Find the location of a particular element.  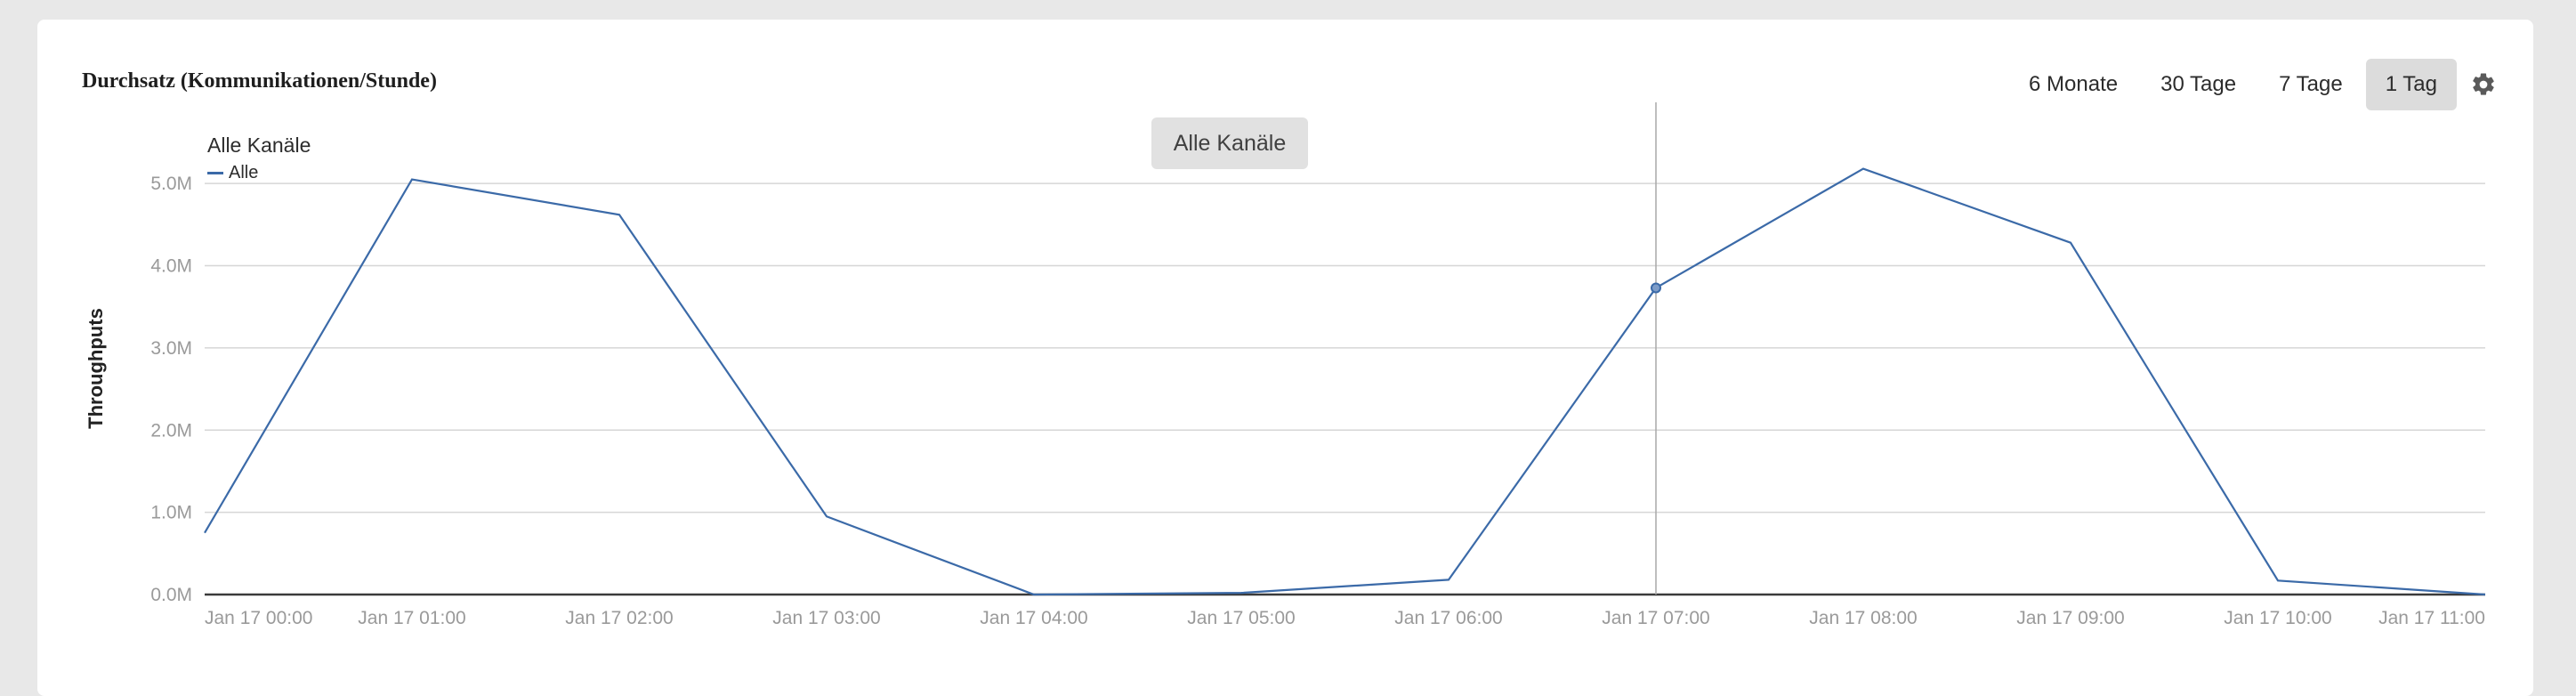

x-tick-label: Jan 17 07:00 is located at coordinates (1655, 618).